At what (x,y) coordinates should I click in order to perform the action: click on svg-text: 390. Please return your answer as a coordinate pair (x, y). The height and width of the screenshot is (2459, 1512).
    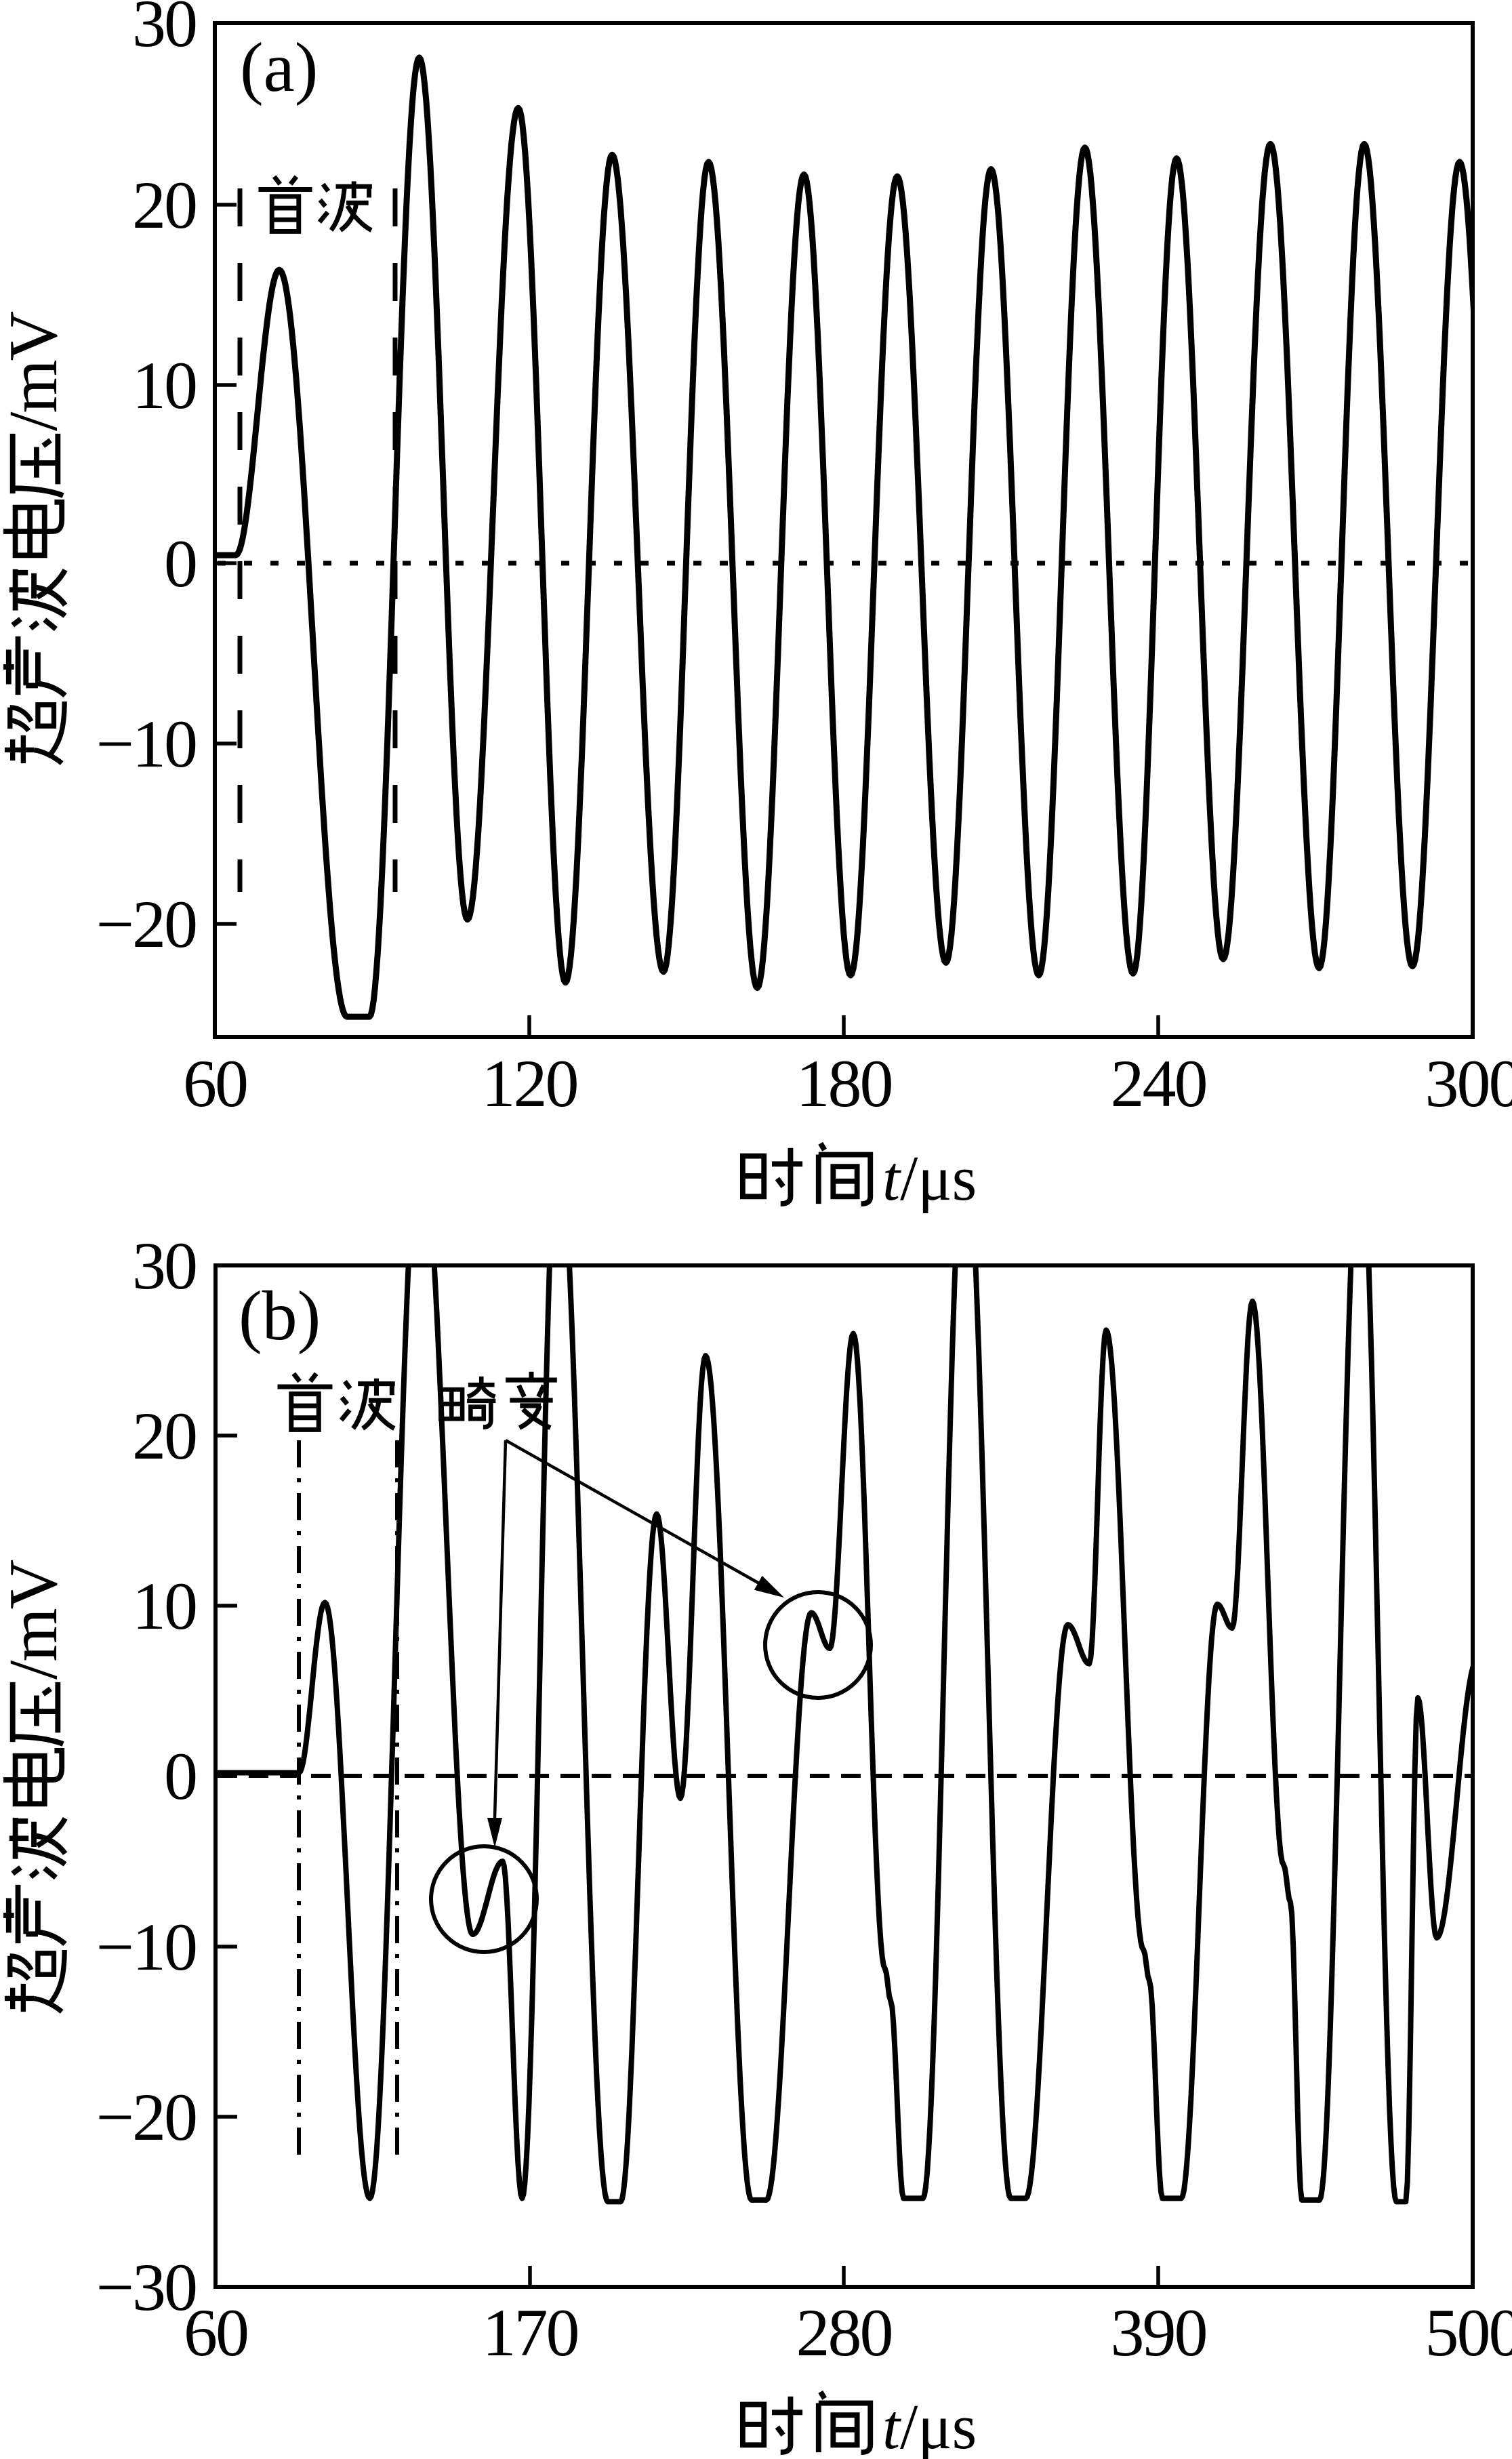
    Looking at the image, I should click on (1158, 2332).